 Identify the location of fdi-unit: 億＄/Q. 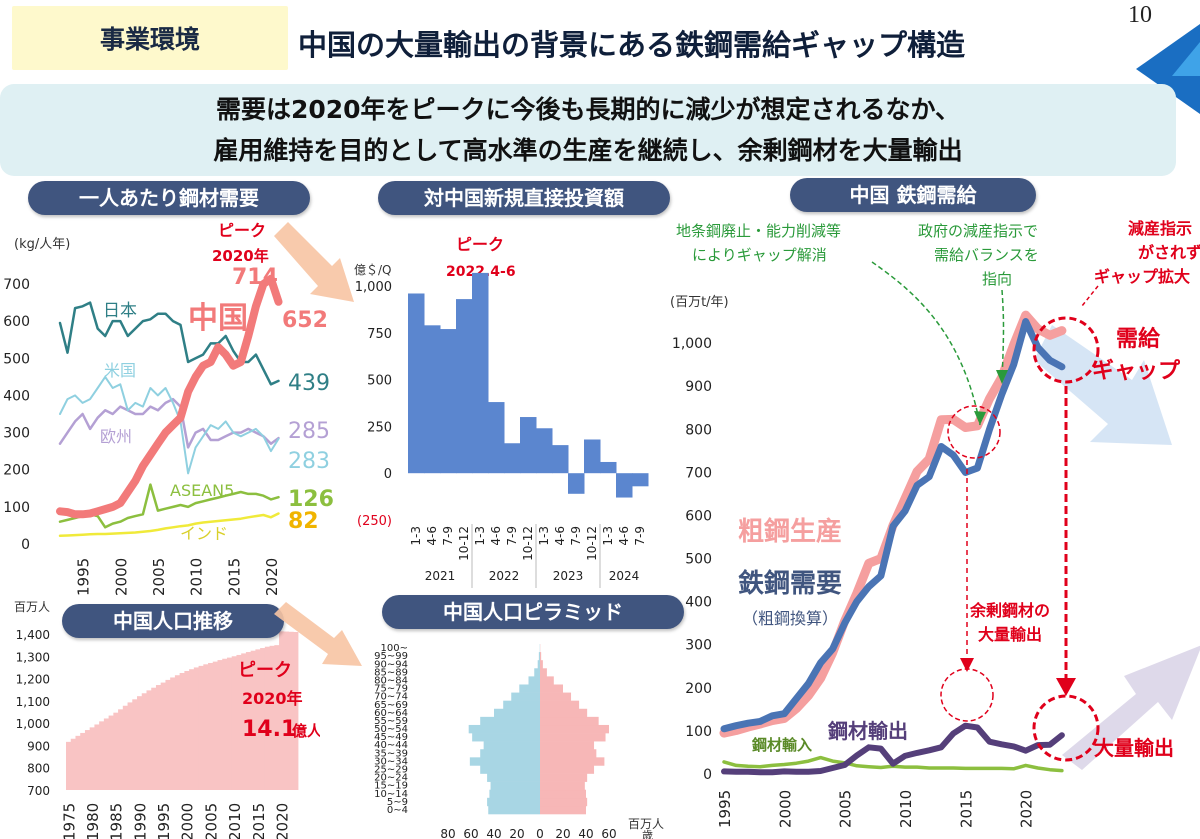
(373, 270).